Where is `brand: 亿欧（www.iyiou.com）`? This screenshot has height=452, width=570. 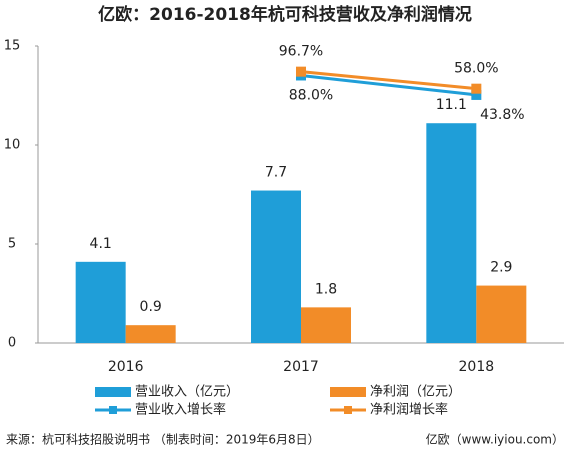 brand: 亿欧（www.iyiou.com） is located at coordinates (495, 439).